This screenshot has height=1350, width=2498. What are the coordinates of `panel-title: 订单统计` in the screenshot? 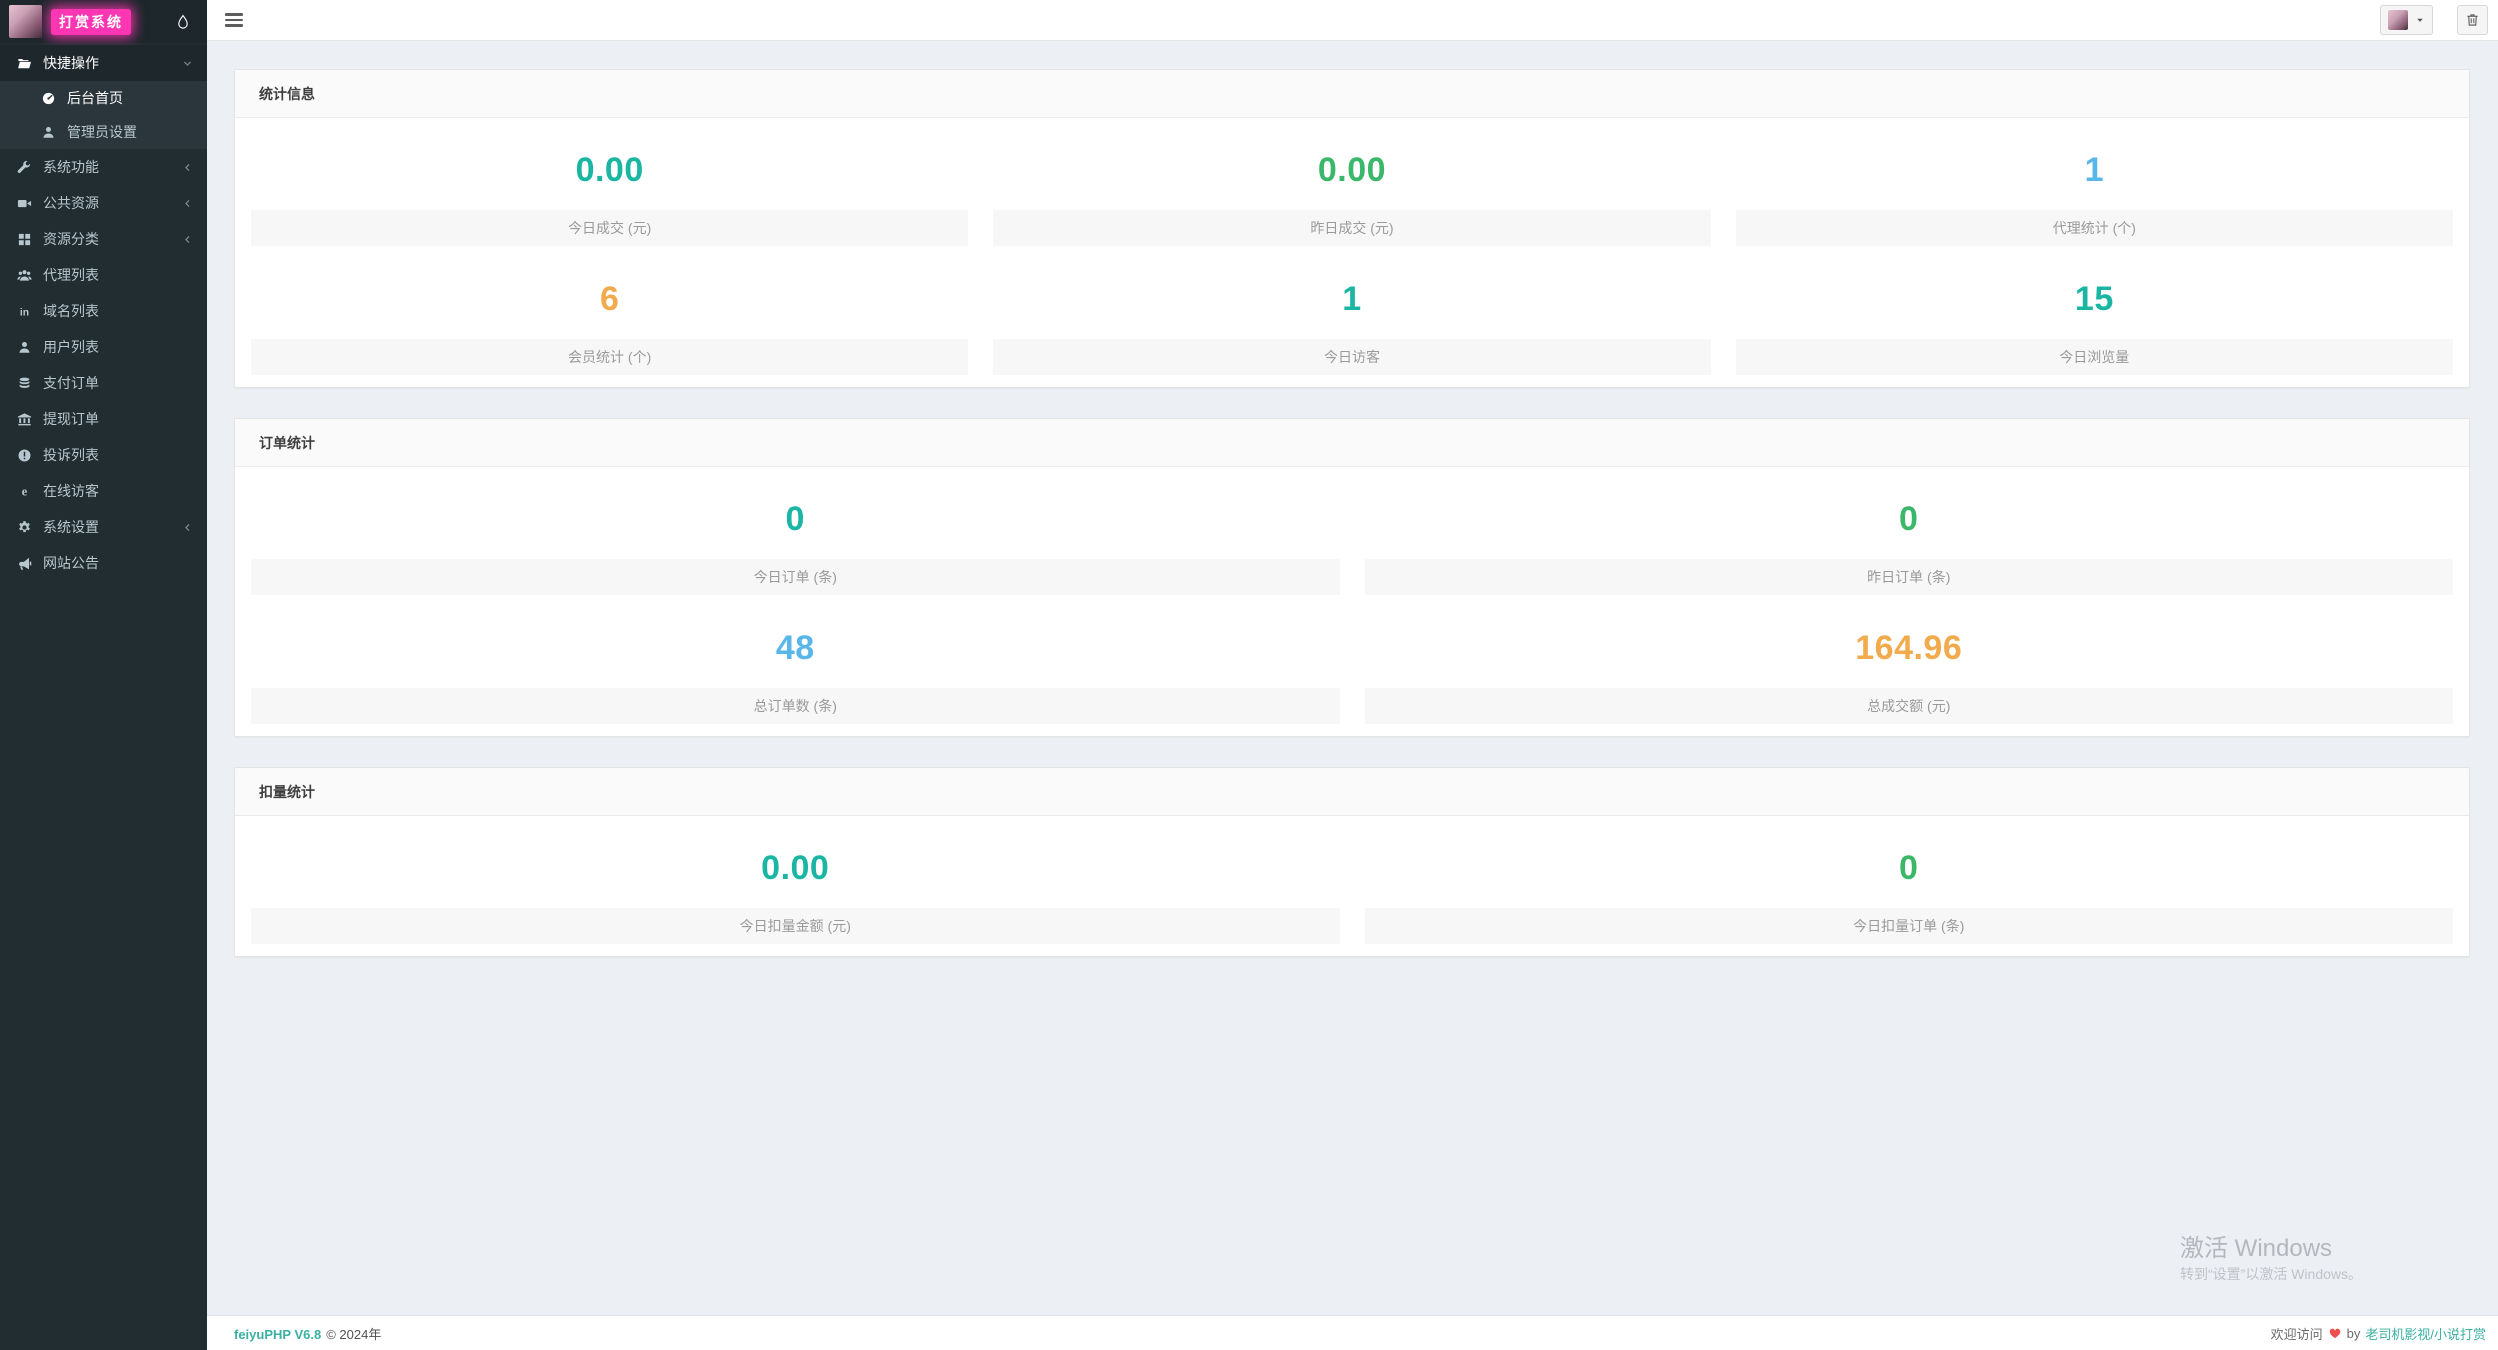 It's located at (1352, 443).